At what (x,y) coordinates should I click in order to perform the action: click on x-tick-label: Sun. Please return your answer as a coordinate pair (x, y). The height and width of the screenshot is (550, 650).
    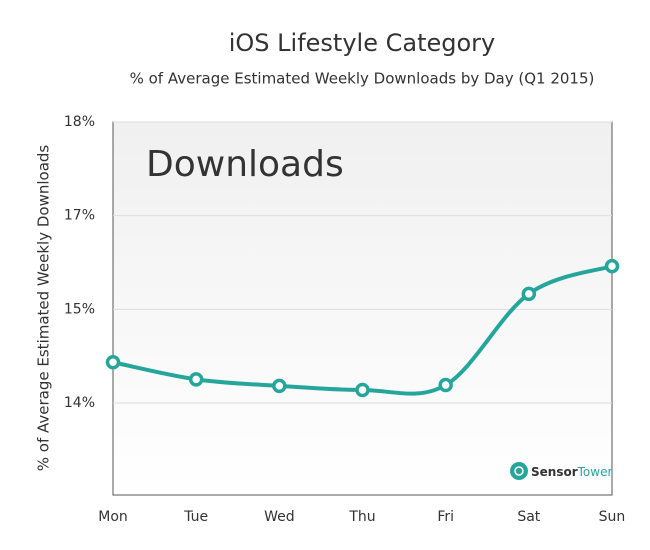
    Looking at the image, I should click on (612, 517).